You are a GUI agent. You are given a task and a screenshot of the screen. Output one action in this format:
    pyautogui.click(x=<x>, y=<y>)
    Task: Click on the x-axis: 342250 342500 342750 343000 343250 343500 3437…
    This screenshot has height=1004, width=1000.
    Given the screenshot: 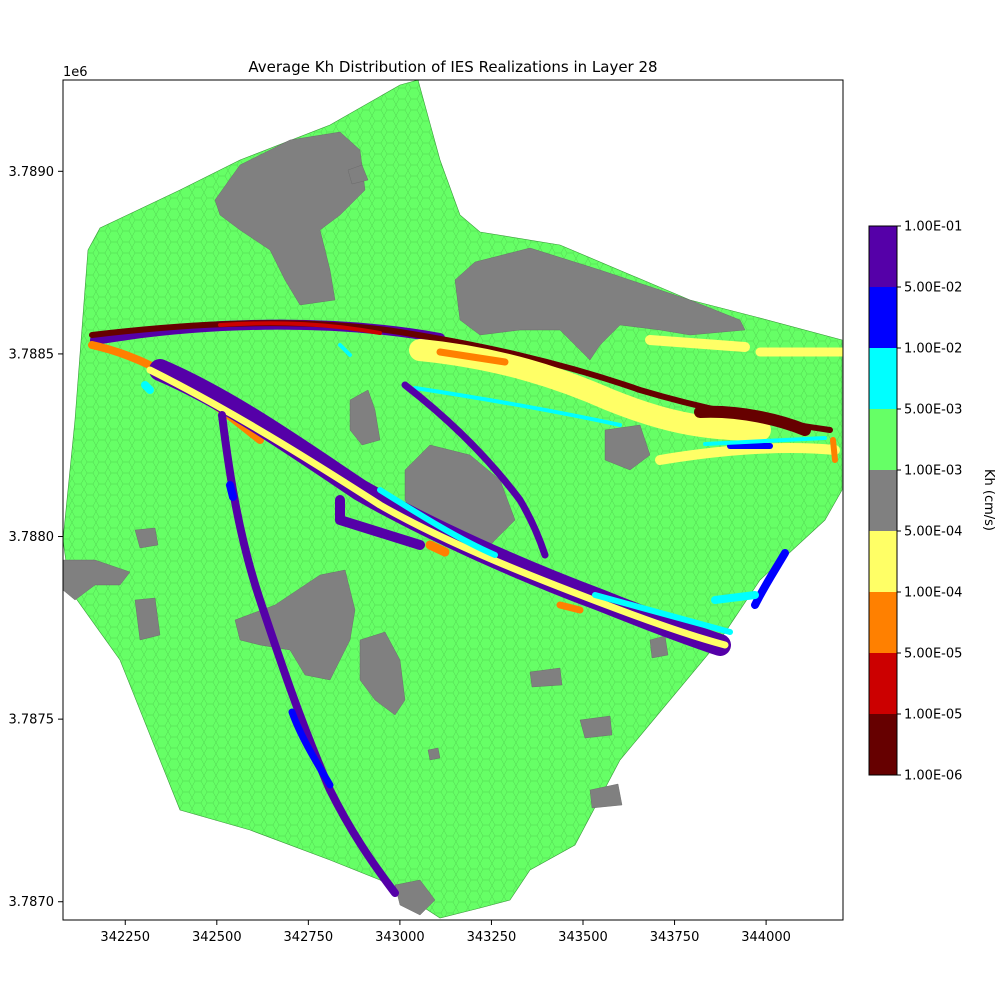 What is the action you would take?
    pyautogui.click(x=445, y=932)
    